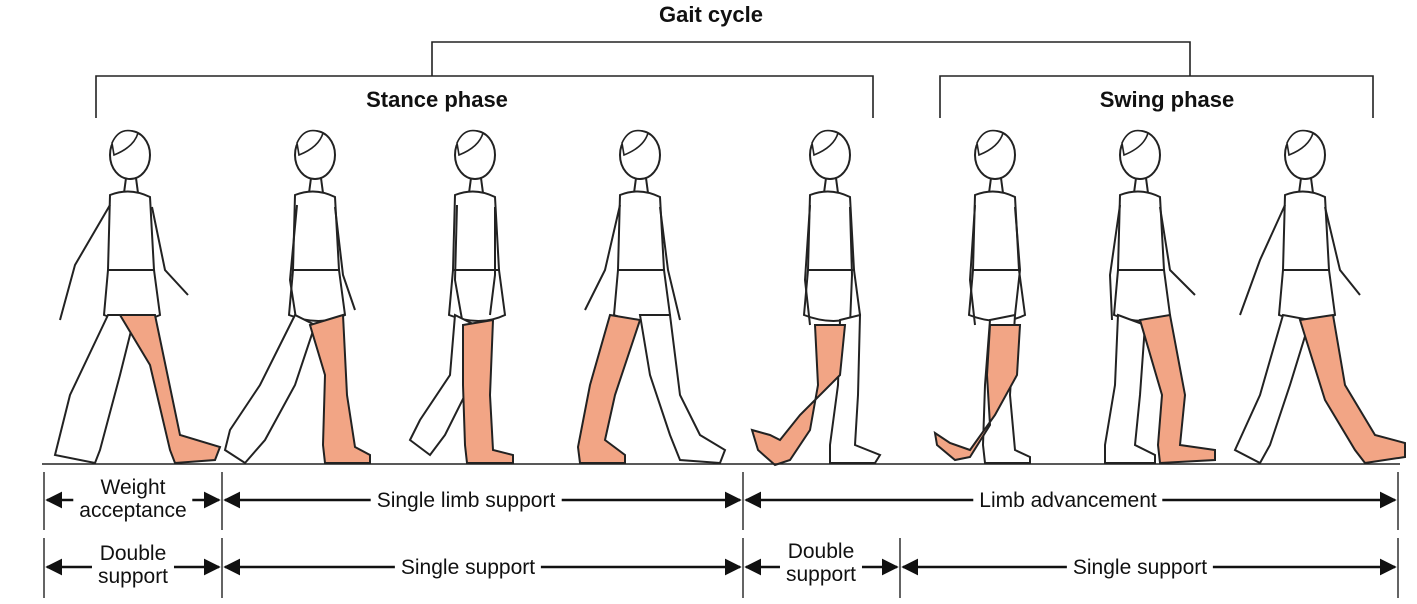 The image size is (1417, 604). I want to click on double-support-1-label: Double support, so click(133, 565).